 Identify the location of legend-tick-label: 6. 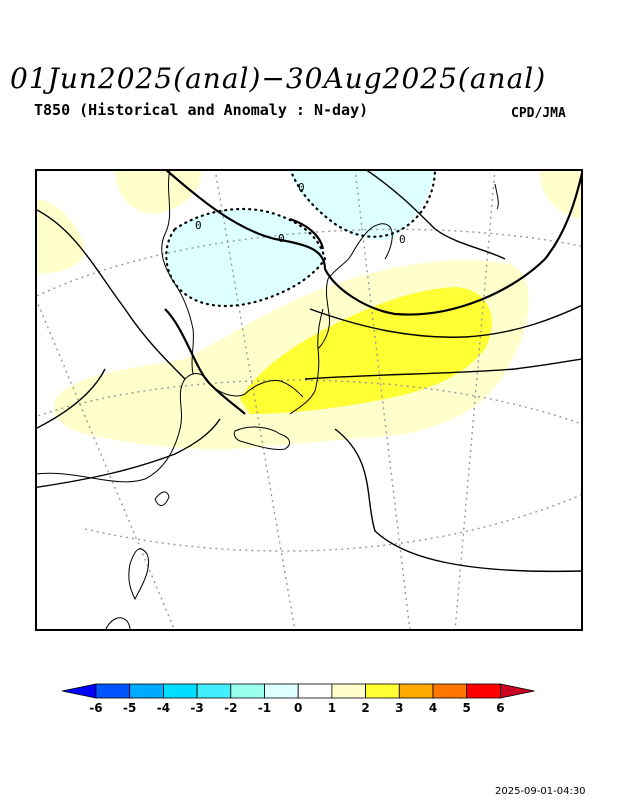
(500, 708).